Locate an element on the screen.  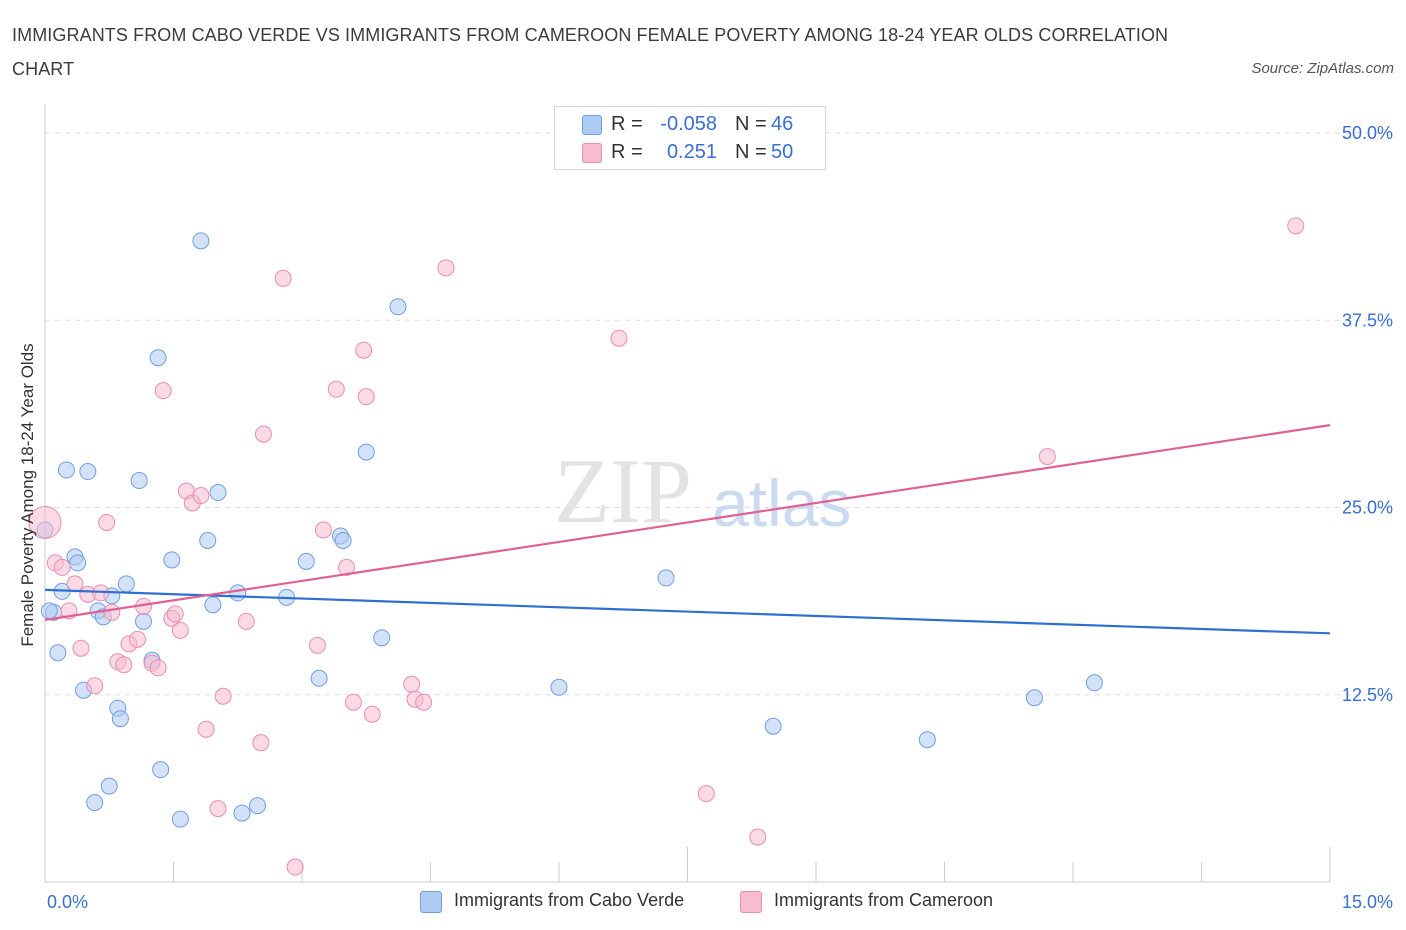
source-label: Source: ZipAtlas.com is located at coordinates (1322, 68).